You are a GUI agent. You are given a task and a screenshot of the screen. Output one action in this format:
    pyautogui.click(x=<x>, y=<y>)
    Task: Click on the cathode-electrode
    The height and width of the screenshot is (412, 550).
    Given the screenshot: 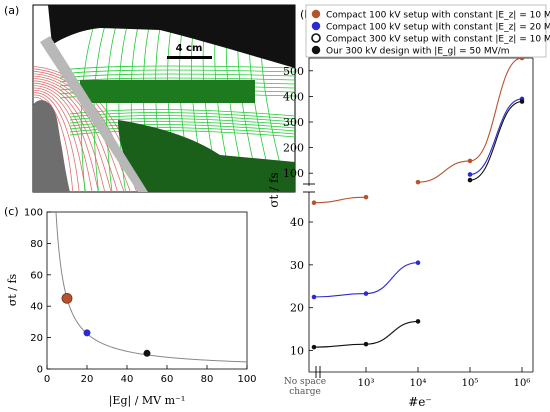 What is the action you would take?
    pyautogui.click(x=51, y=146)
    